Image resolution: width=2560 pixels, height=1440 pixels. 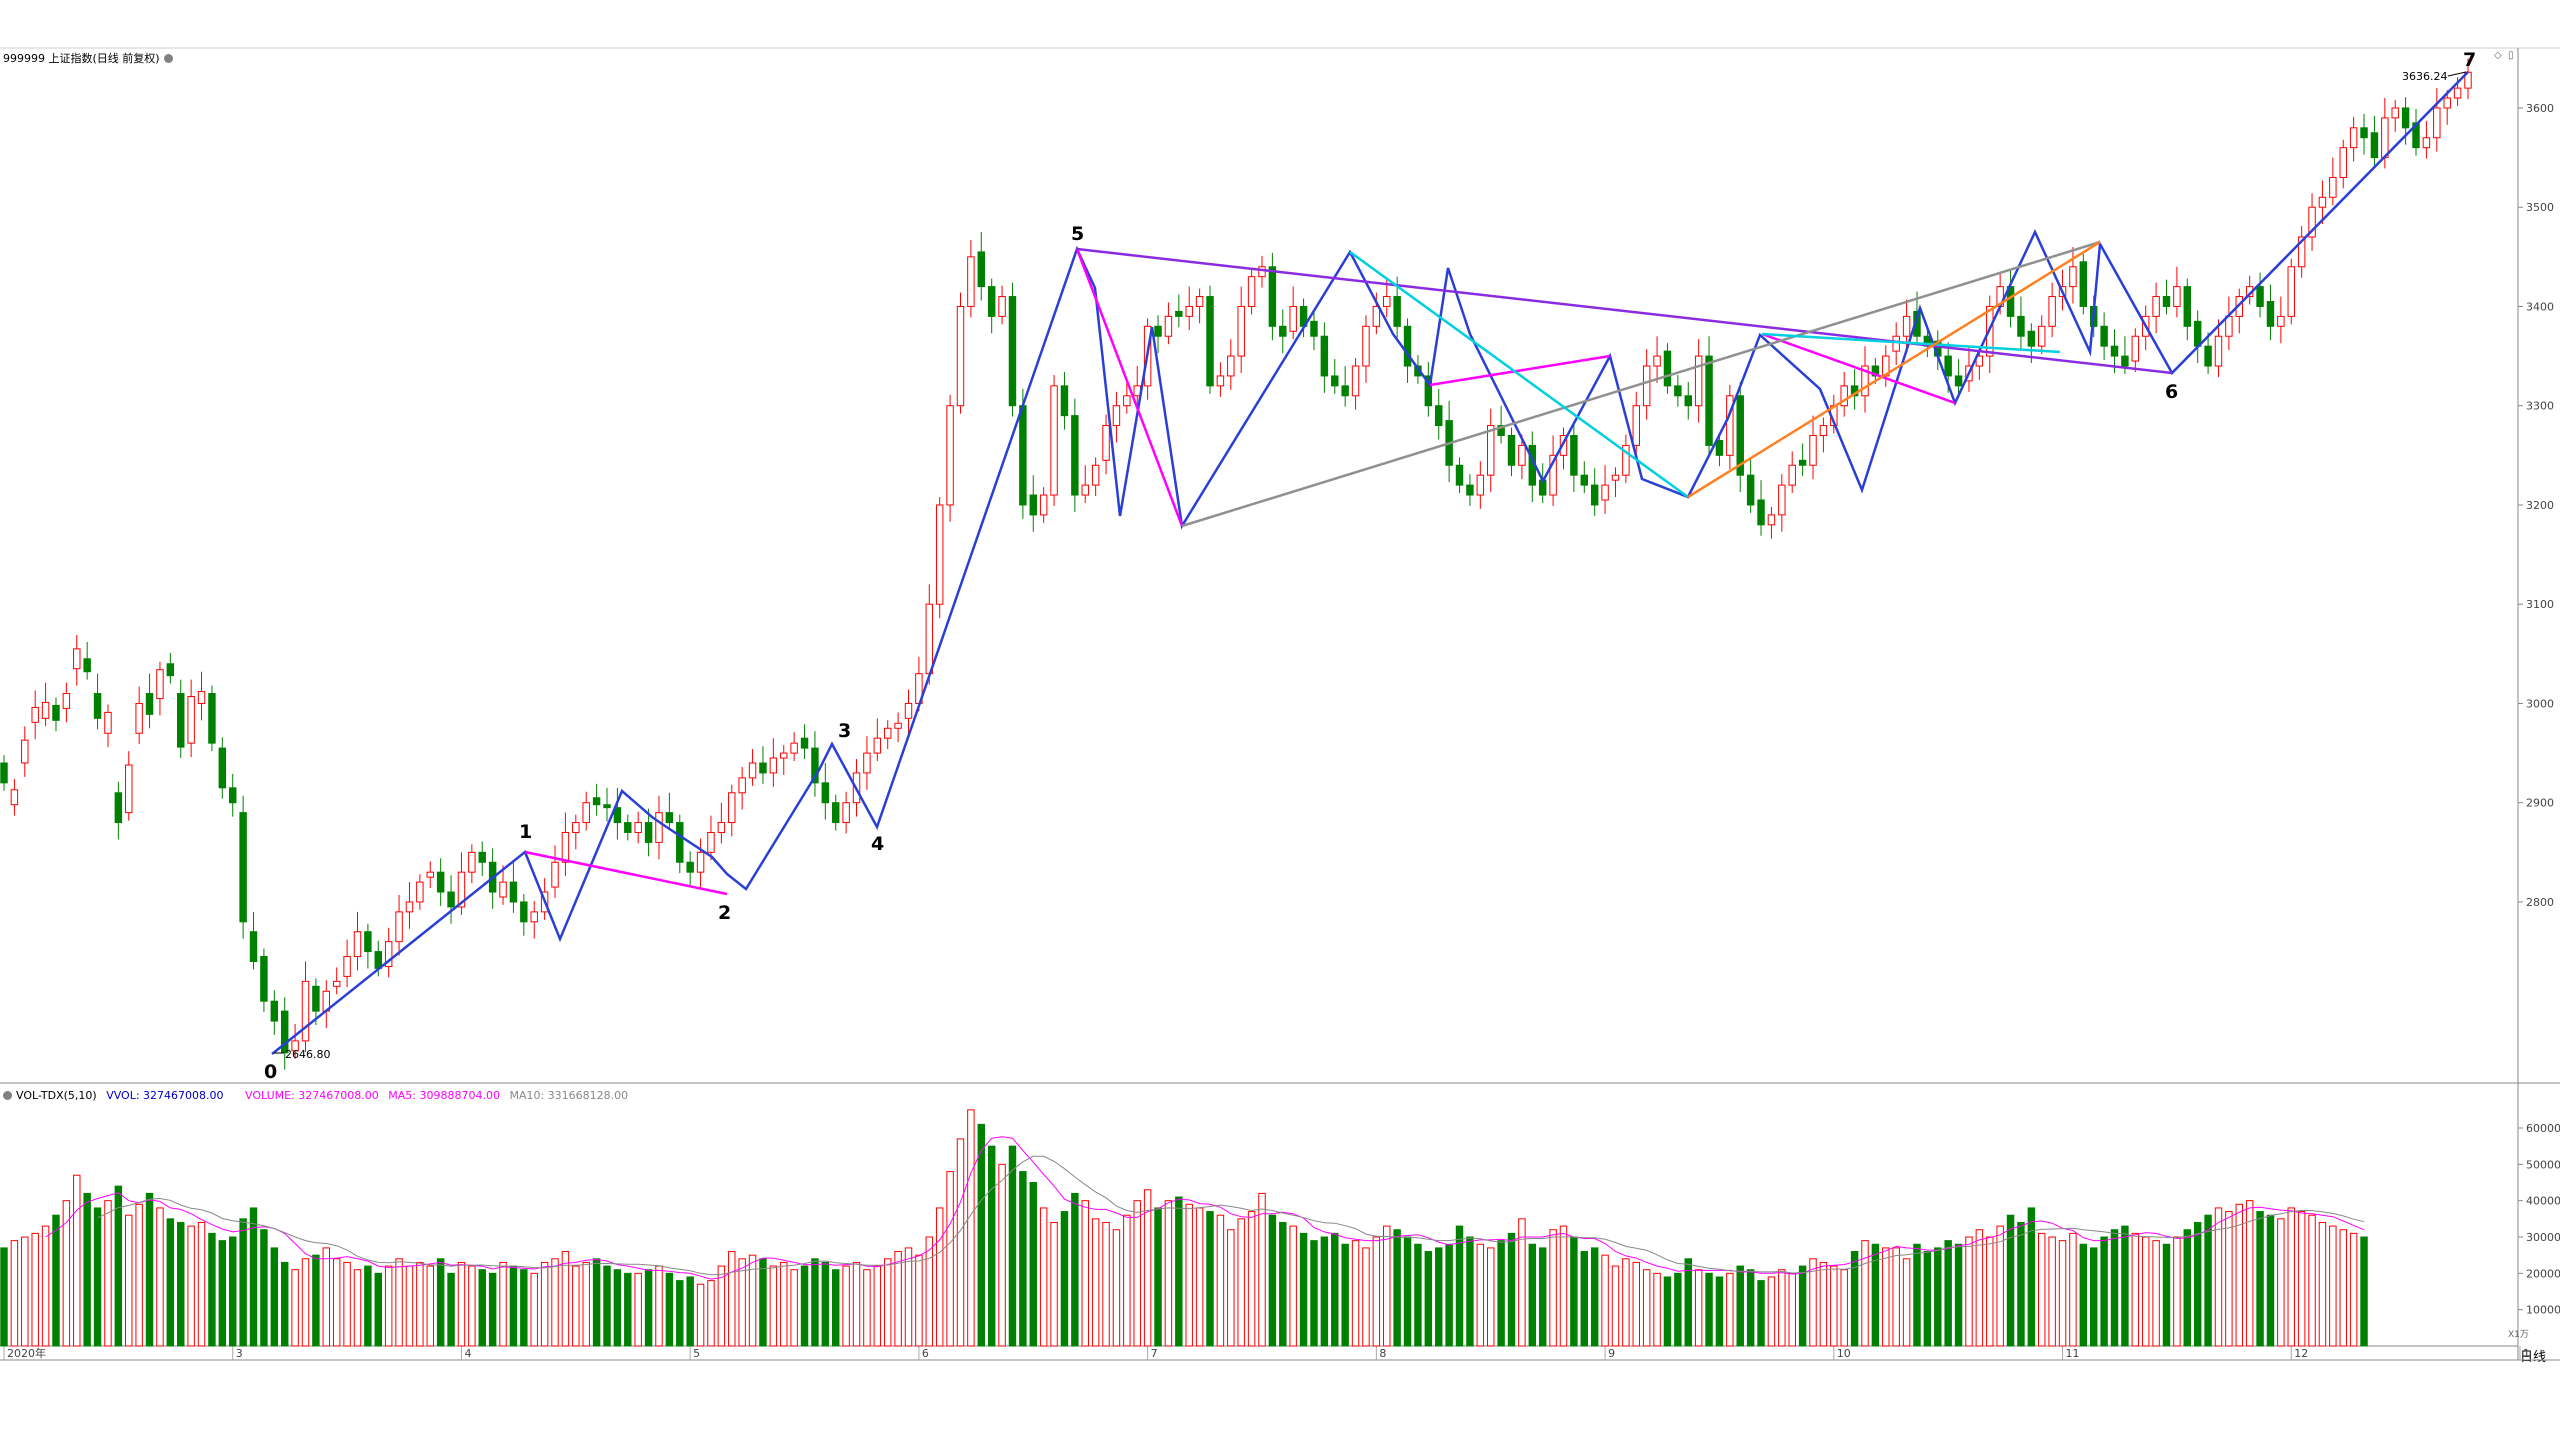 I want to click on period-label: 日线, so click(x=2533, y=1357).